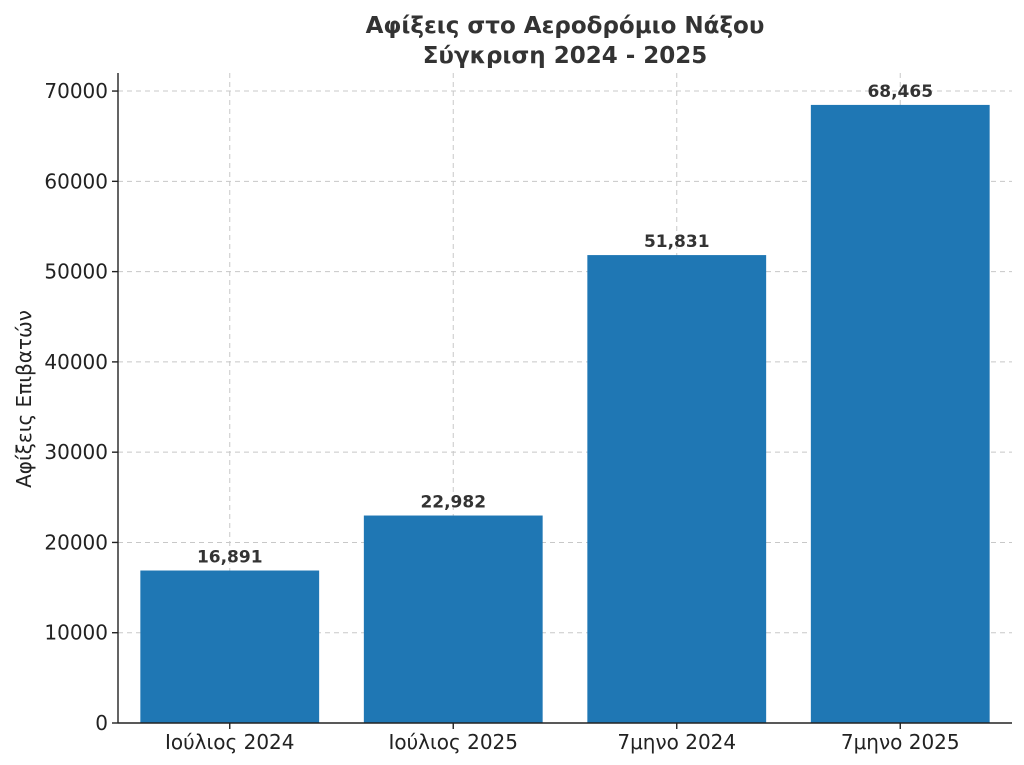 This screenshot has height=765, width=1024. What do you see at coordinates (453, 503) in the screenshot?
I see `bar-data-label: 22,982` at bounding box center [453, 503].